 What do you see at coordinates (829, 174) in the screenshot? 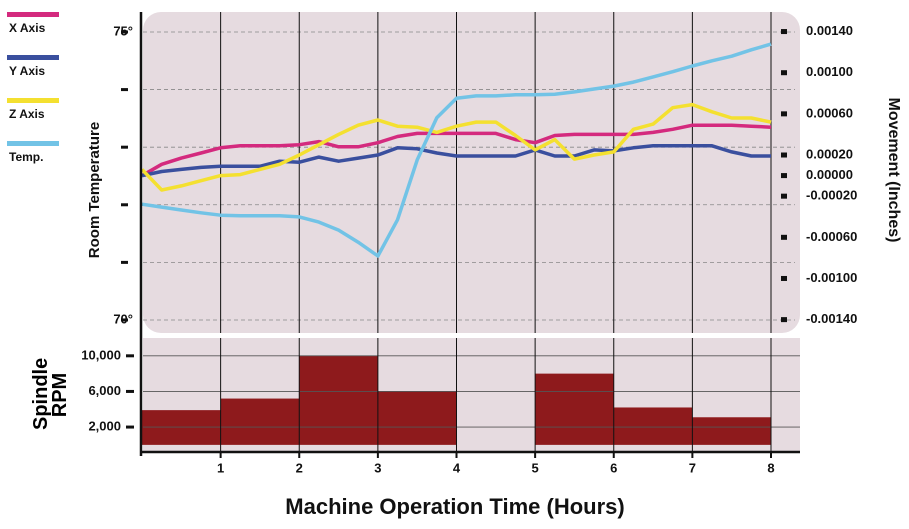
I see `y2-tick-label: 0.00000` at bounding box center [829, 174].